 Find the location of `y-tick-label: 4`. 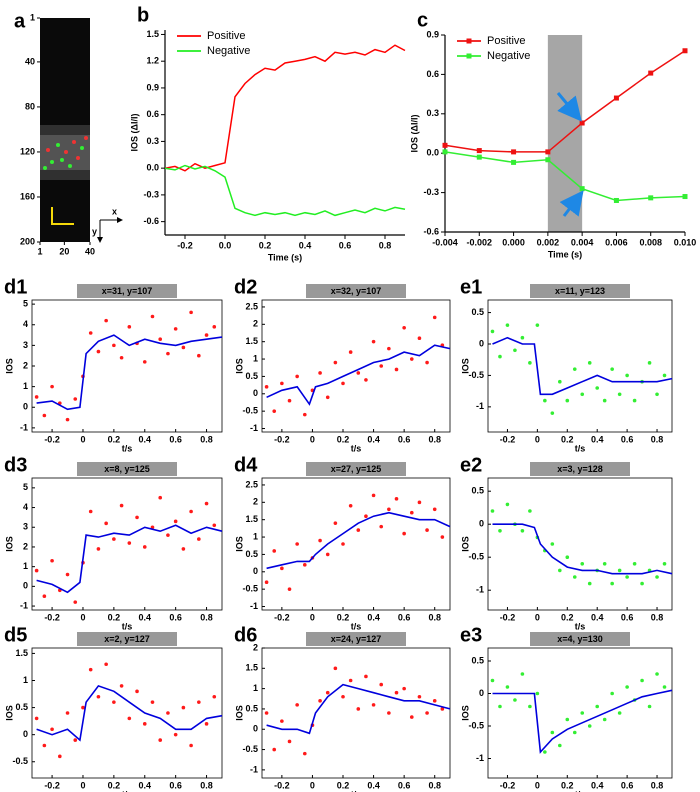

y-tick-label: 4 is located at coordinates (25, 324).